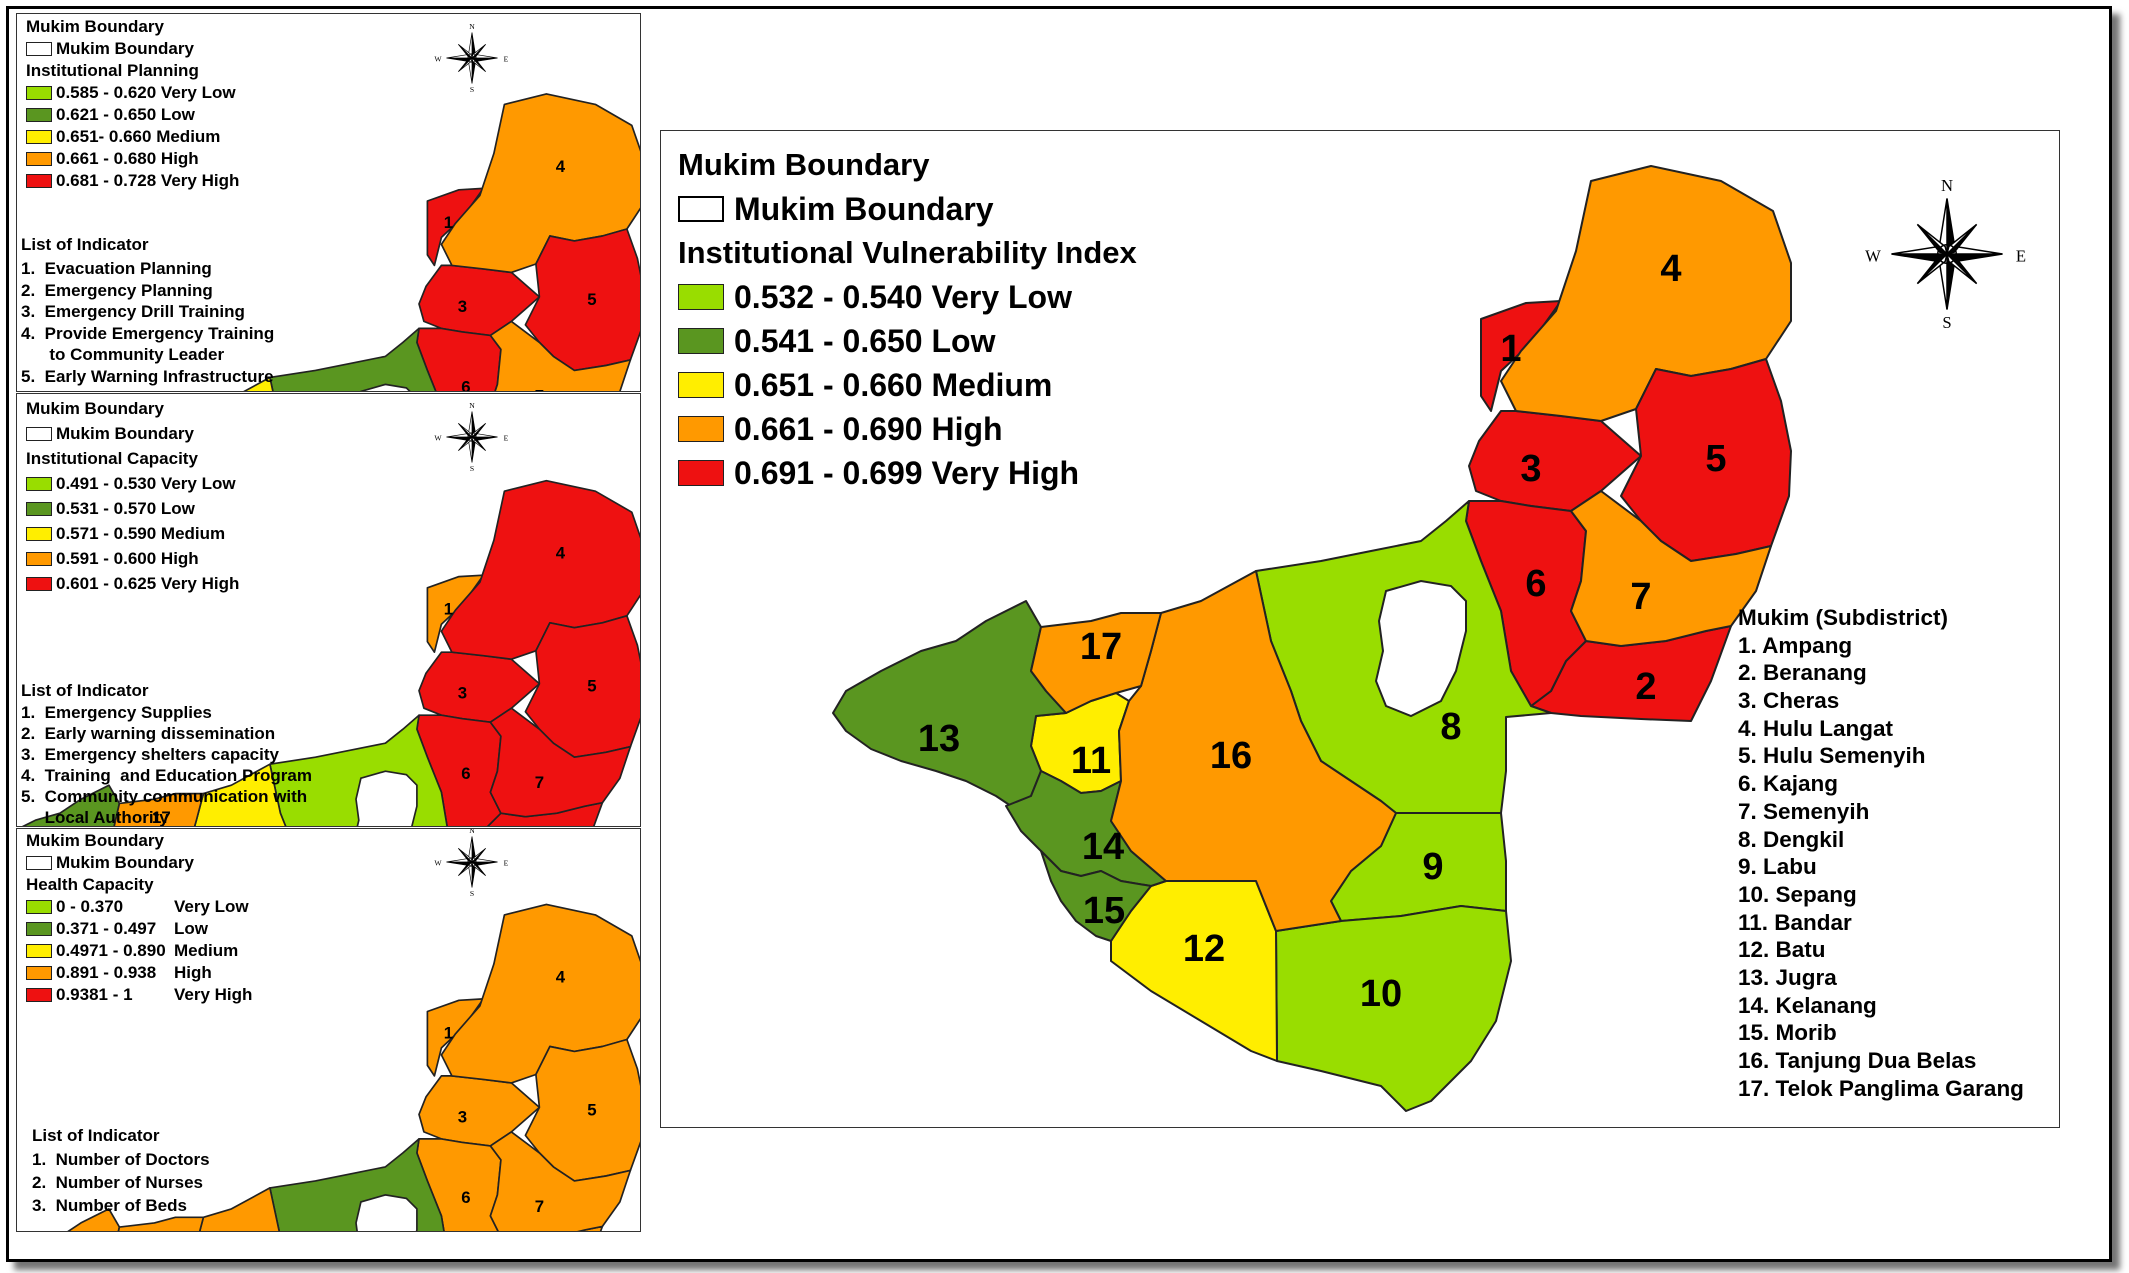 The width and height of the screenshot is (2129, 1273). I want to click on health-compass-icon: N S E W, so click(471, 863).